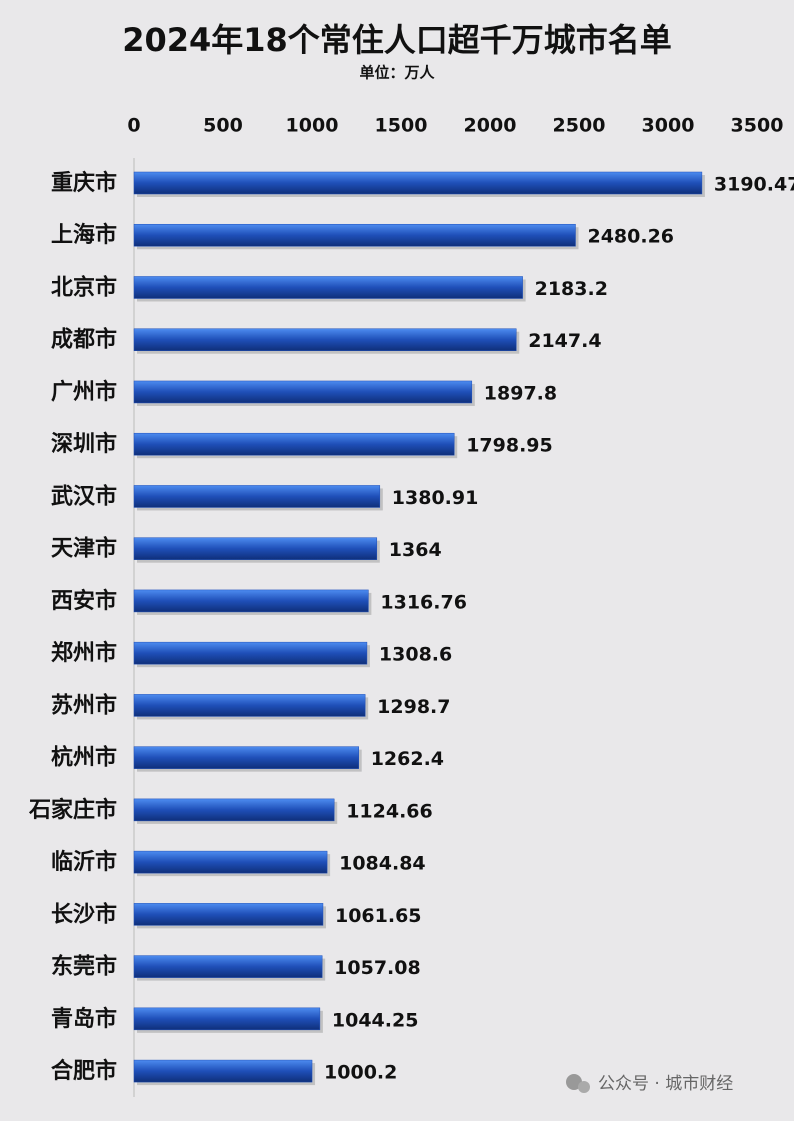 The height and width of the screenshot is (1121, 794). Describe the element at coordinates (397, 40) in the screenshot. I see `chart-title: 2024年18个常住人口超千万城市名单` at that location.